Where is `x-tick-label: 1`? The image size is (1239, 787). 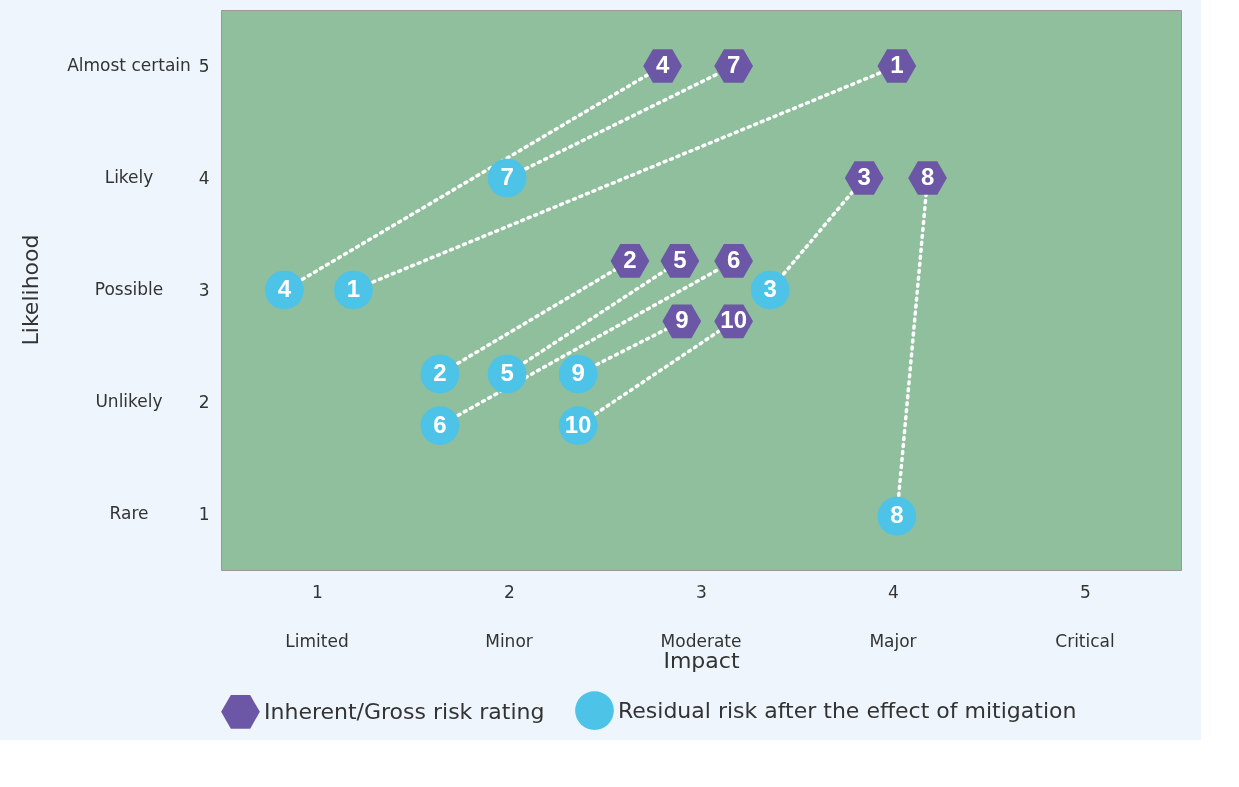
x-tick-label: 1 is located at coordinates (317, 591).